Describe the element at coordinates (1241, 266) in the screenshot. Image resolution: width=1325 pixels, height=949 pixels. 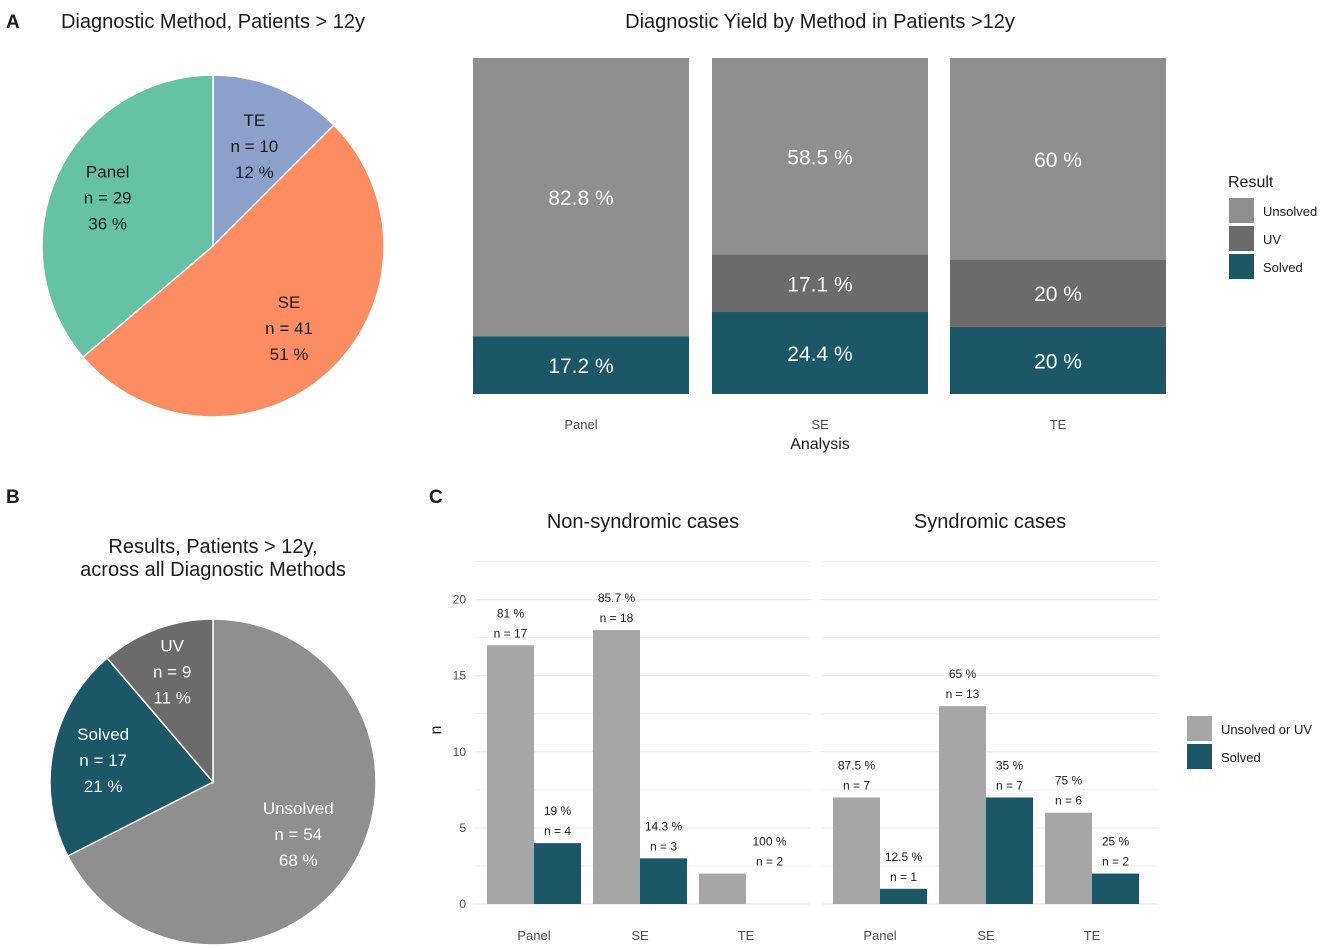
I see `stacked-legend-swatch-solved` at that location.